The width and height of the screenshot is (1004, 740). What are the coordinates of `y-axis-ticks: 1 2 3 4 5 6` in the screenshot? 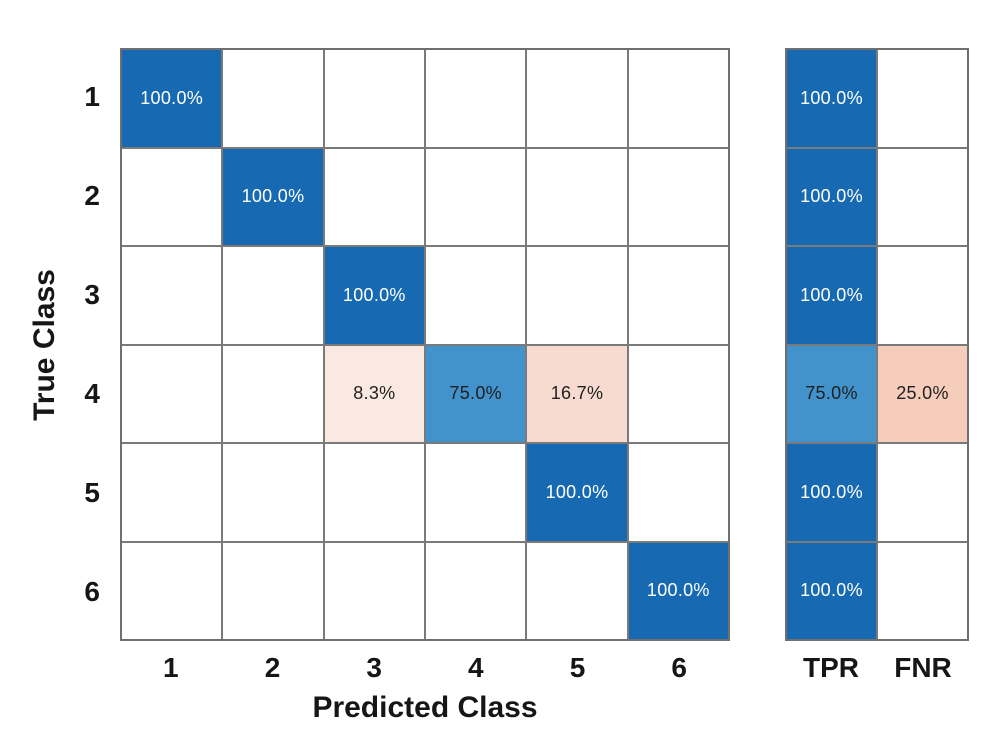 It's located at (55, 344).